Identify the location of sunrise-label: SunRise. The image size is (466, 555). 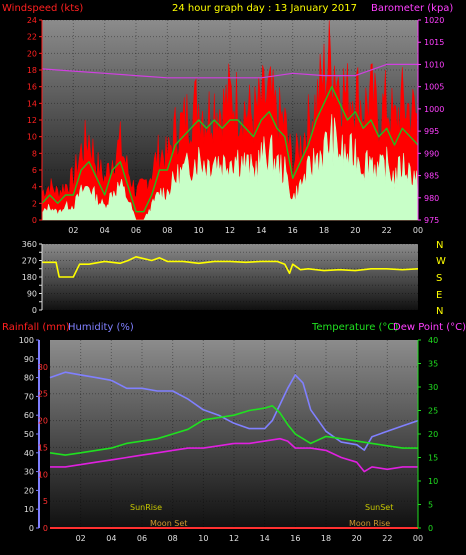
(146, 507).